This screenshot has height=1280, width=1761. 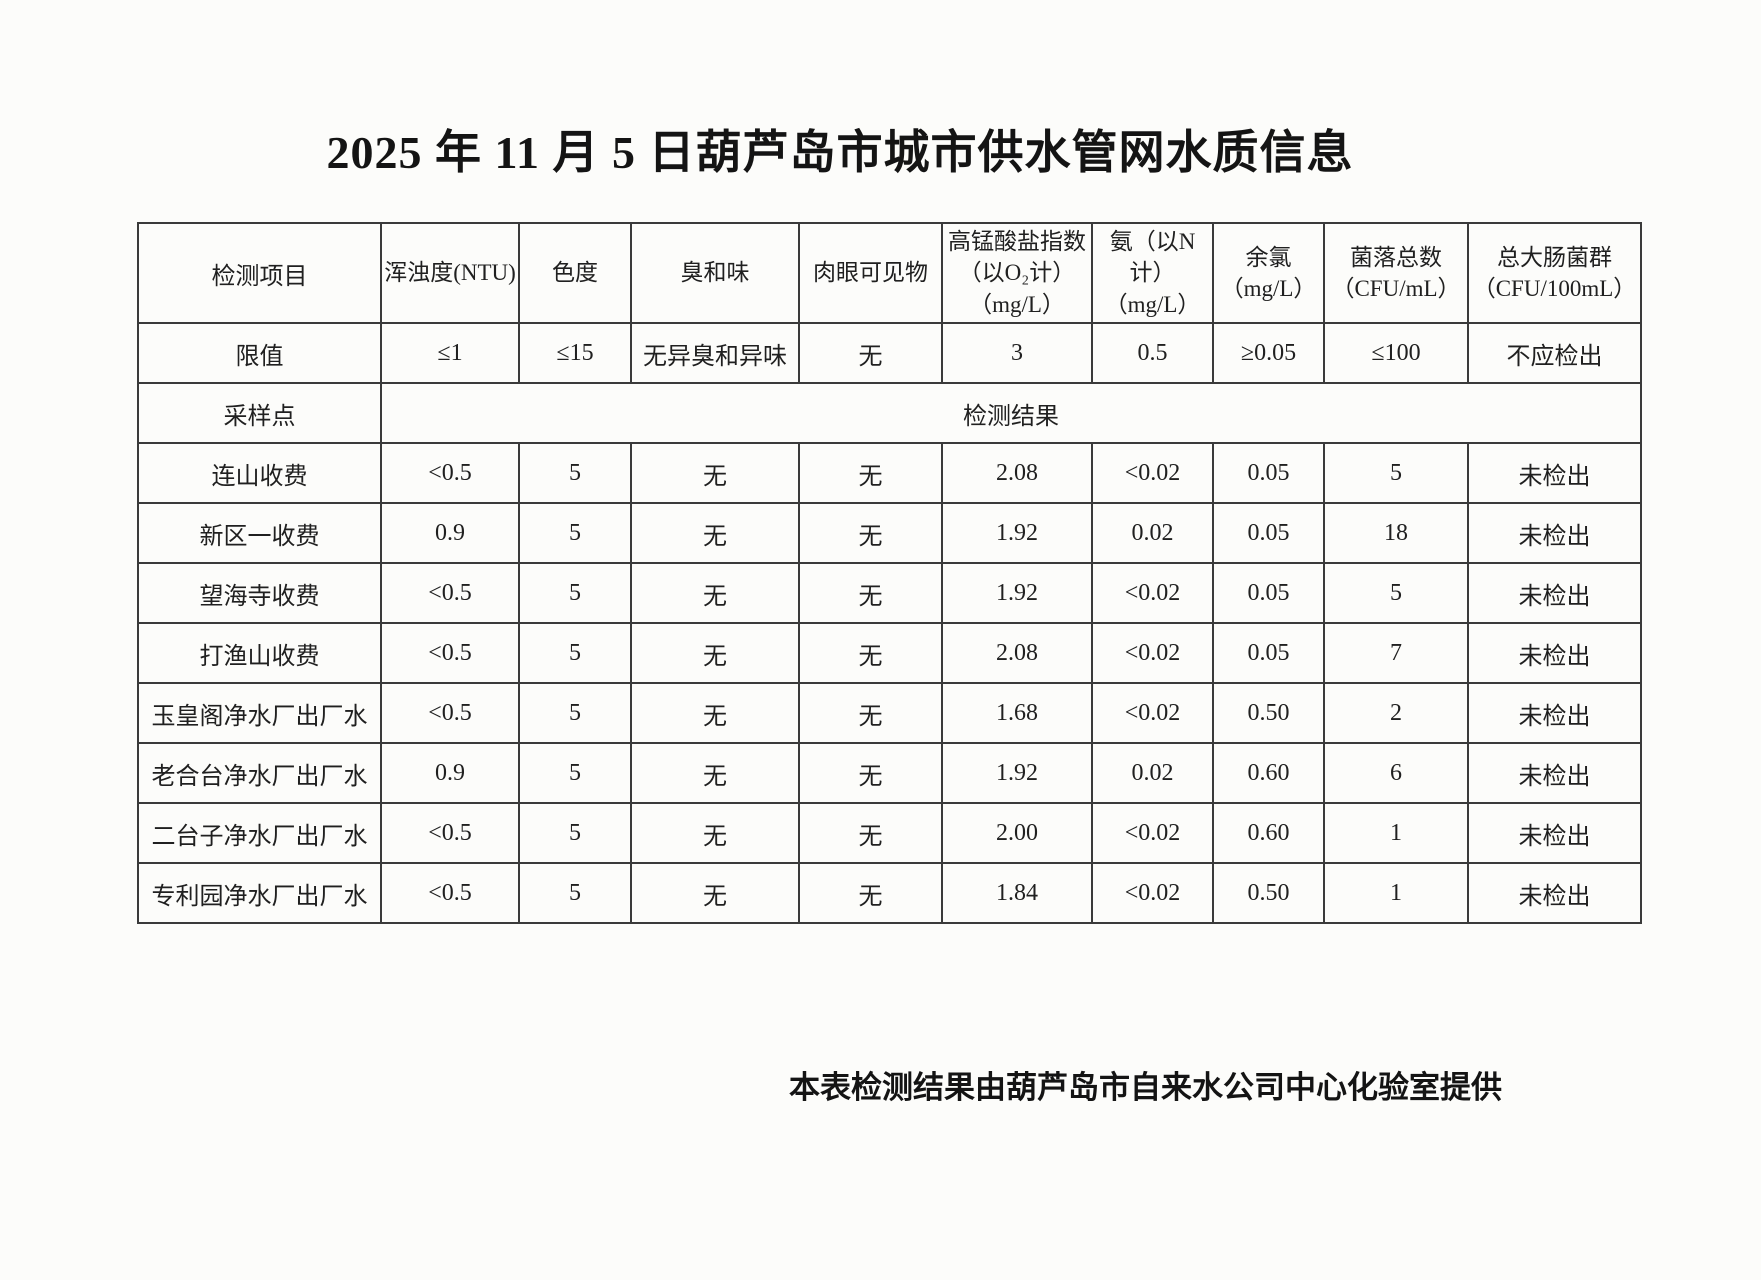 I want to click on column-header: 菌落总数 （CFU/mL）, so click(x=1396, y=273).